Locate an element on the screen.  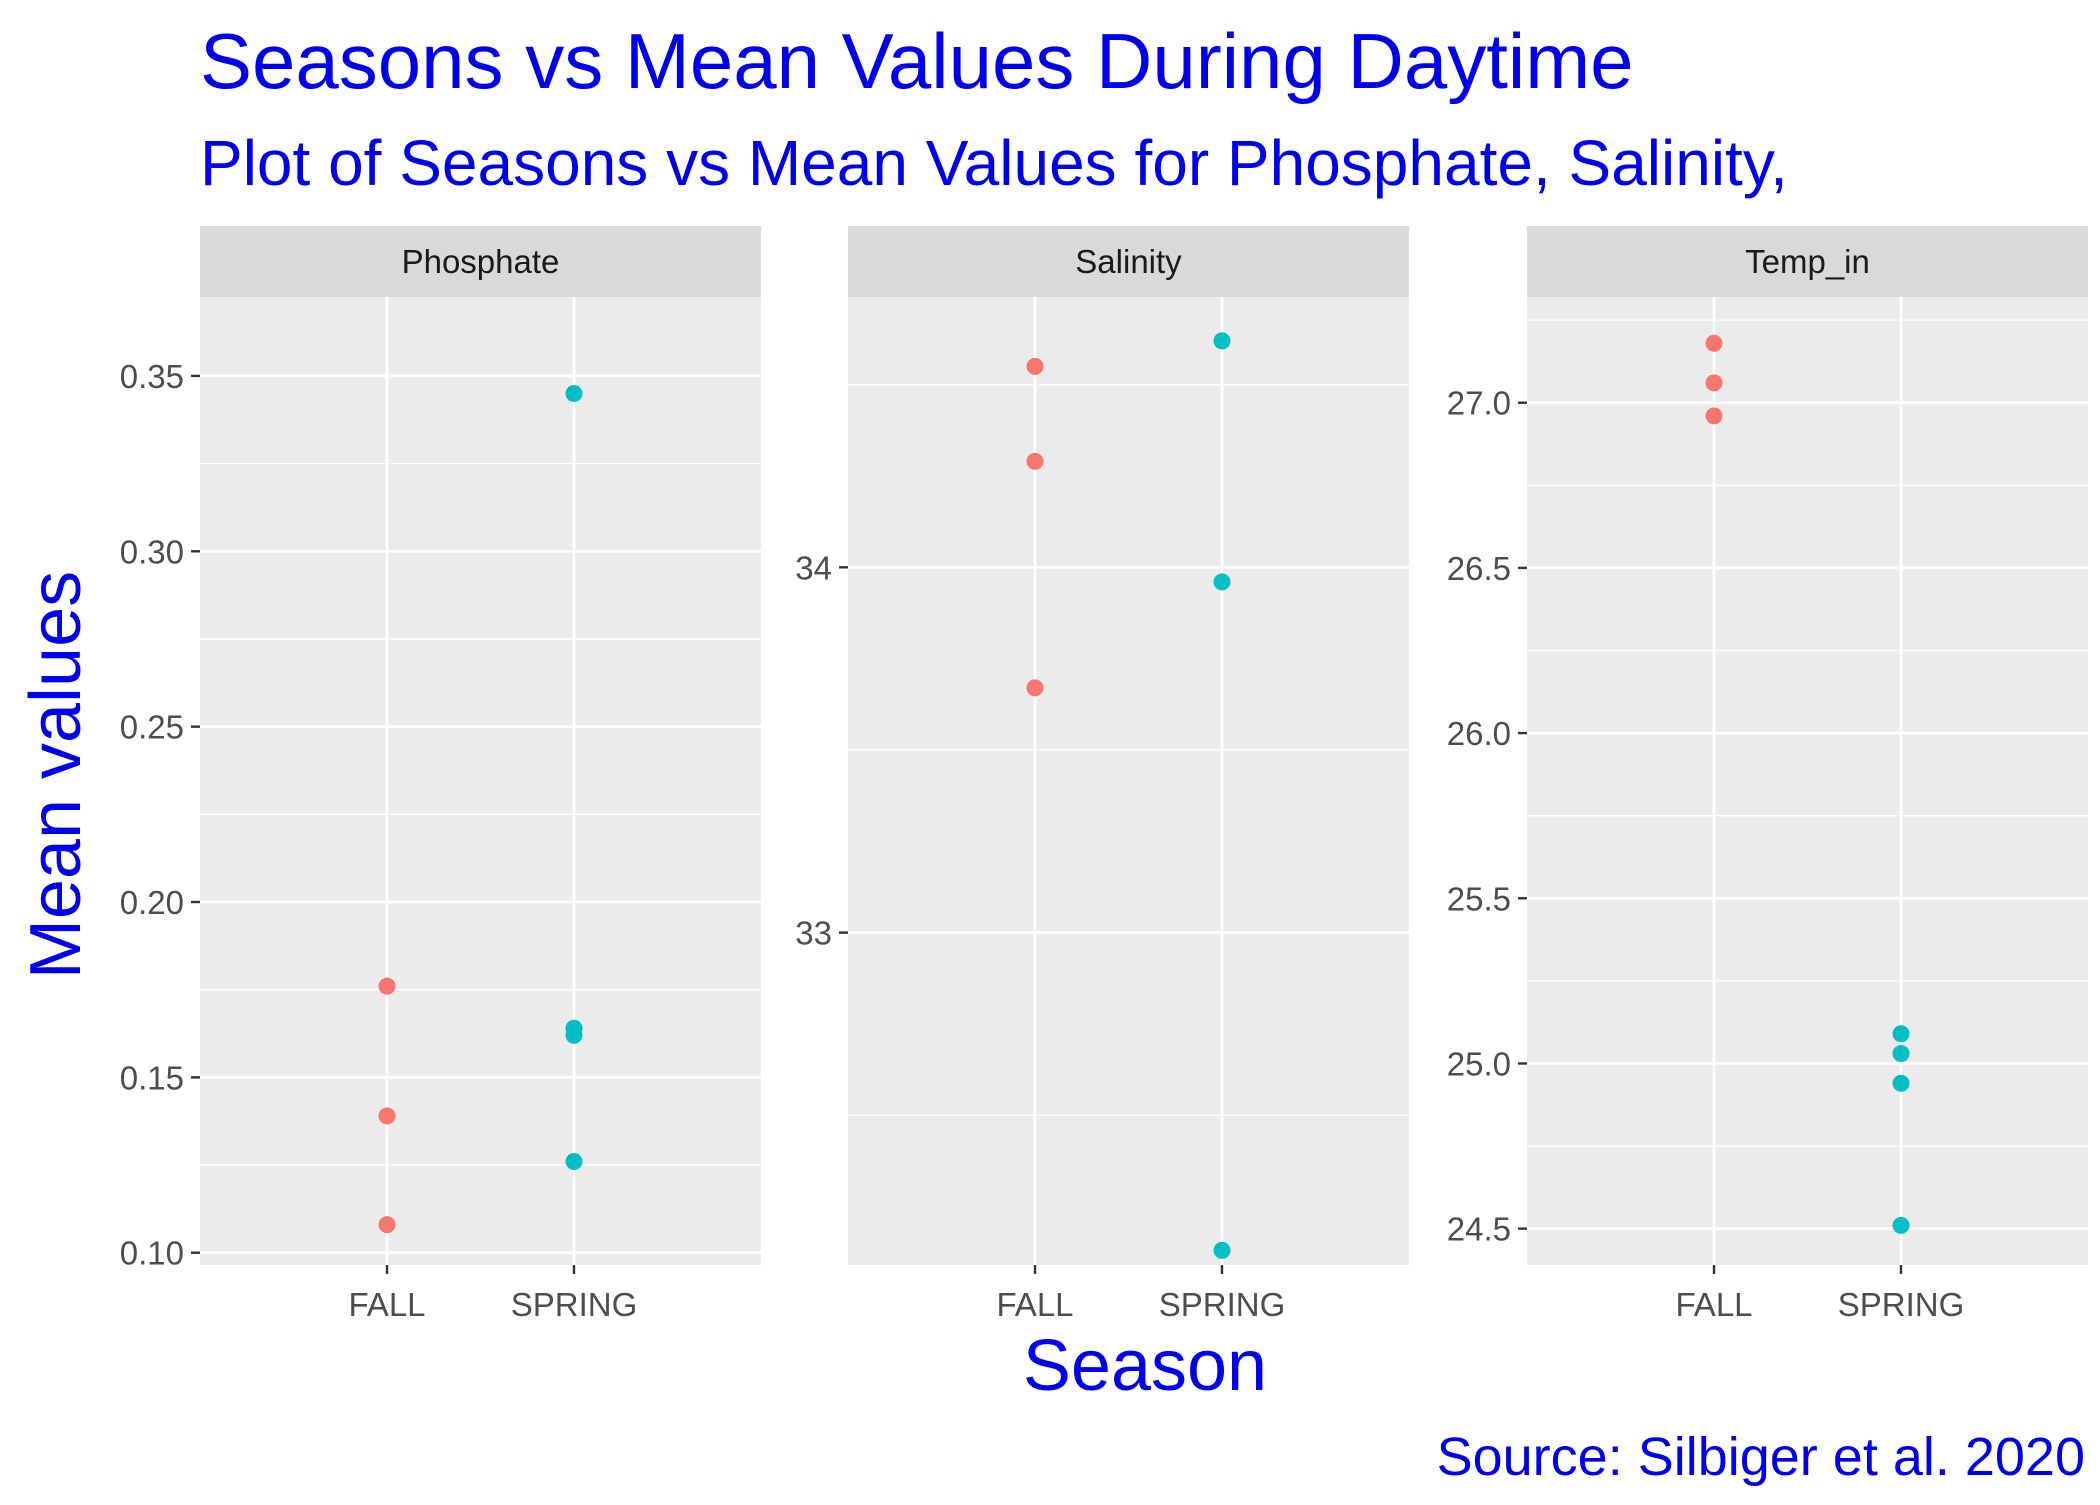
facet-strip-label: Temp_in is located at coordinates (1807, 261).